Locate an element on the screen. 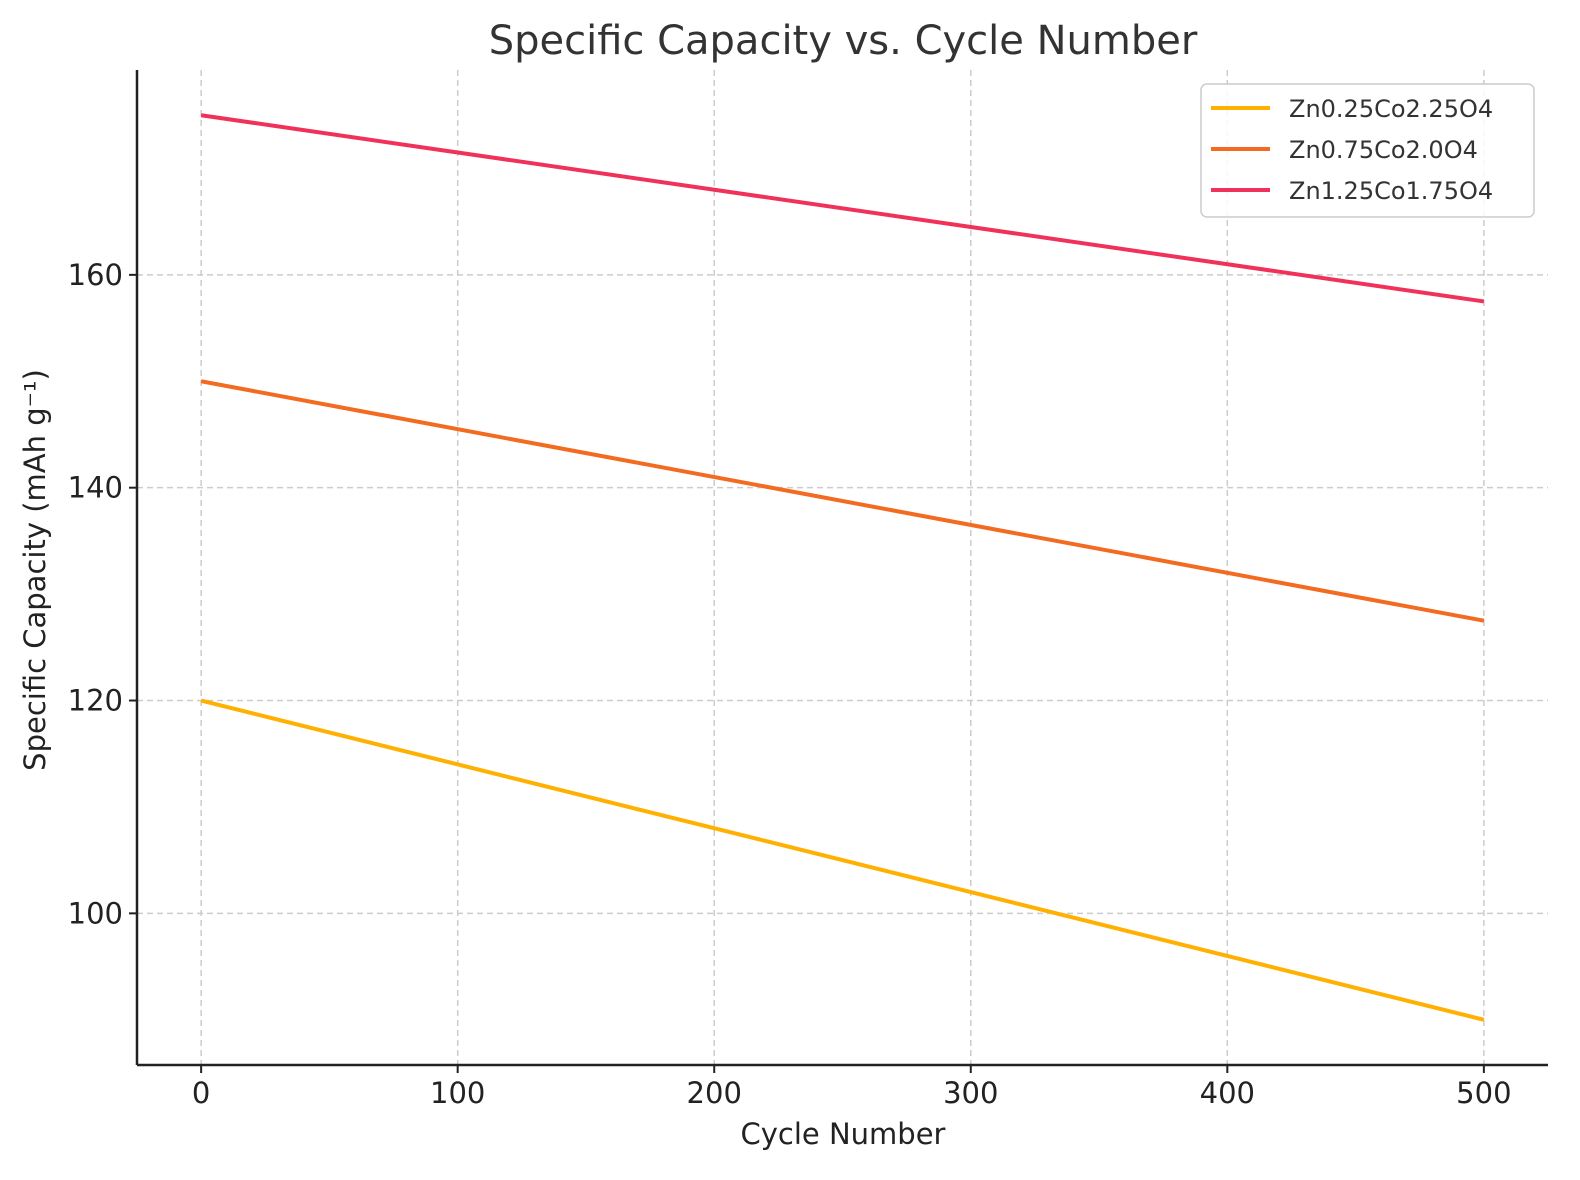 The width and height of the screenshot is (1580, 1180). x-tick-label: 500 is located at coordinates (1483, 1093).